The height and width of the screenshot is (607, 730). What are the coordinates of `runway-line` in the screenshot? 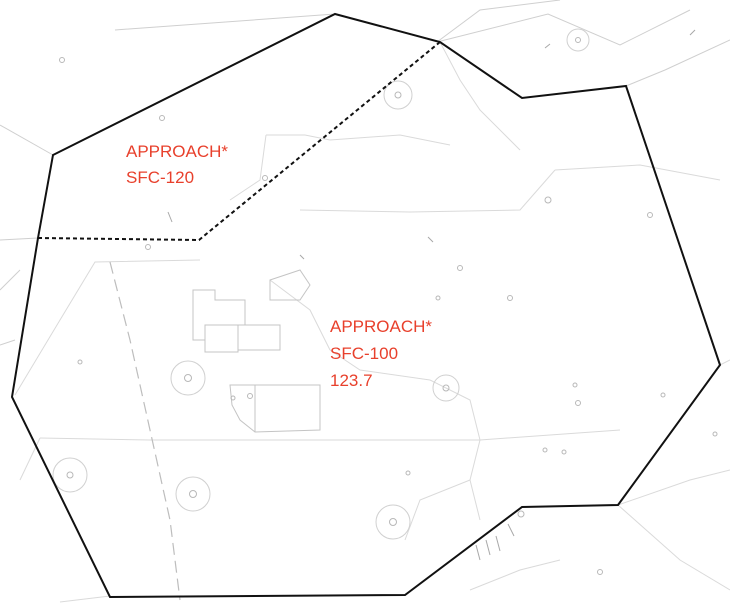 It's located at (145, 431).